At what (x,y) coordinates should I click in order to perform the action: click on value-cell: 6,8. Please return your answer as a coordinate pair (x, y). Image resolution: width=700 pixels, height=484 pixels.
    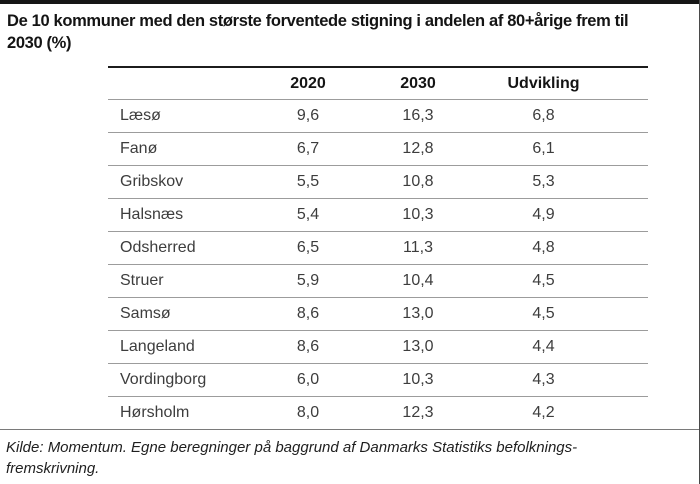
    Looking at the image, I should click on (560, 116).